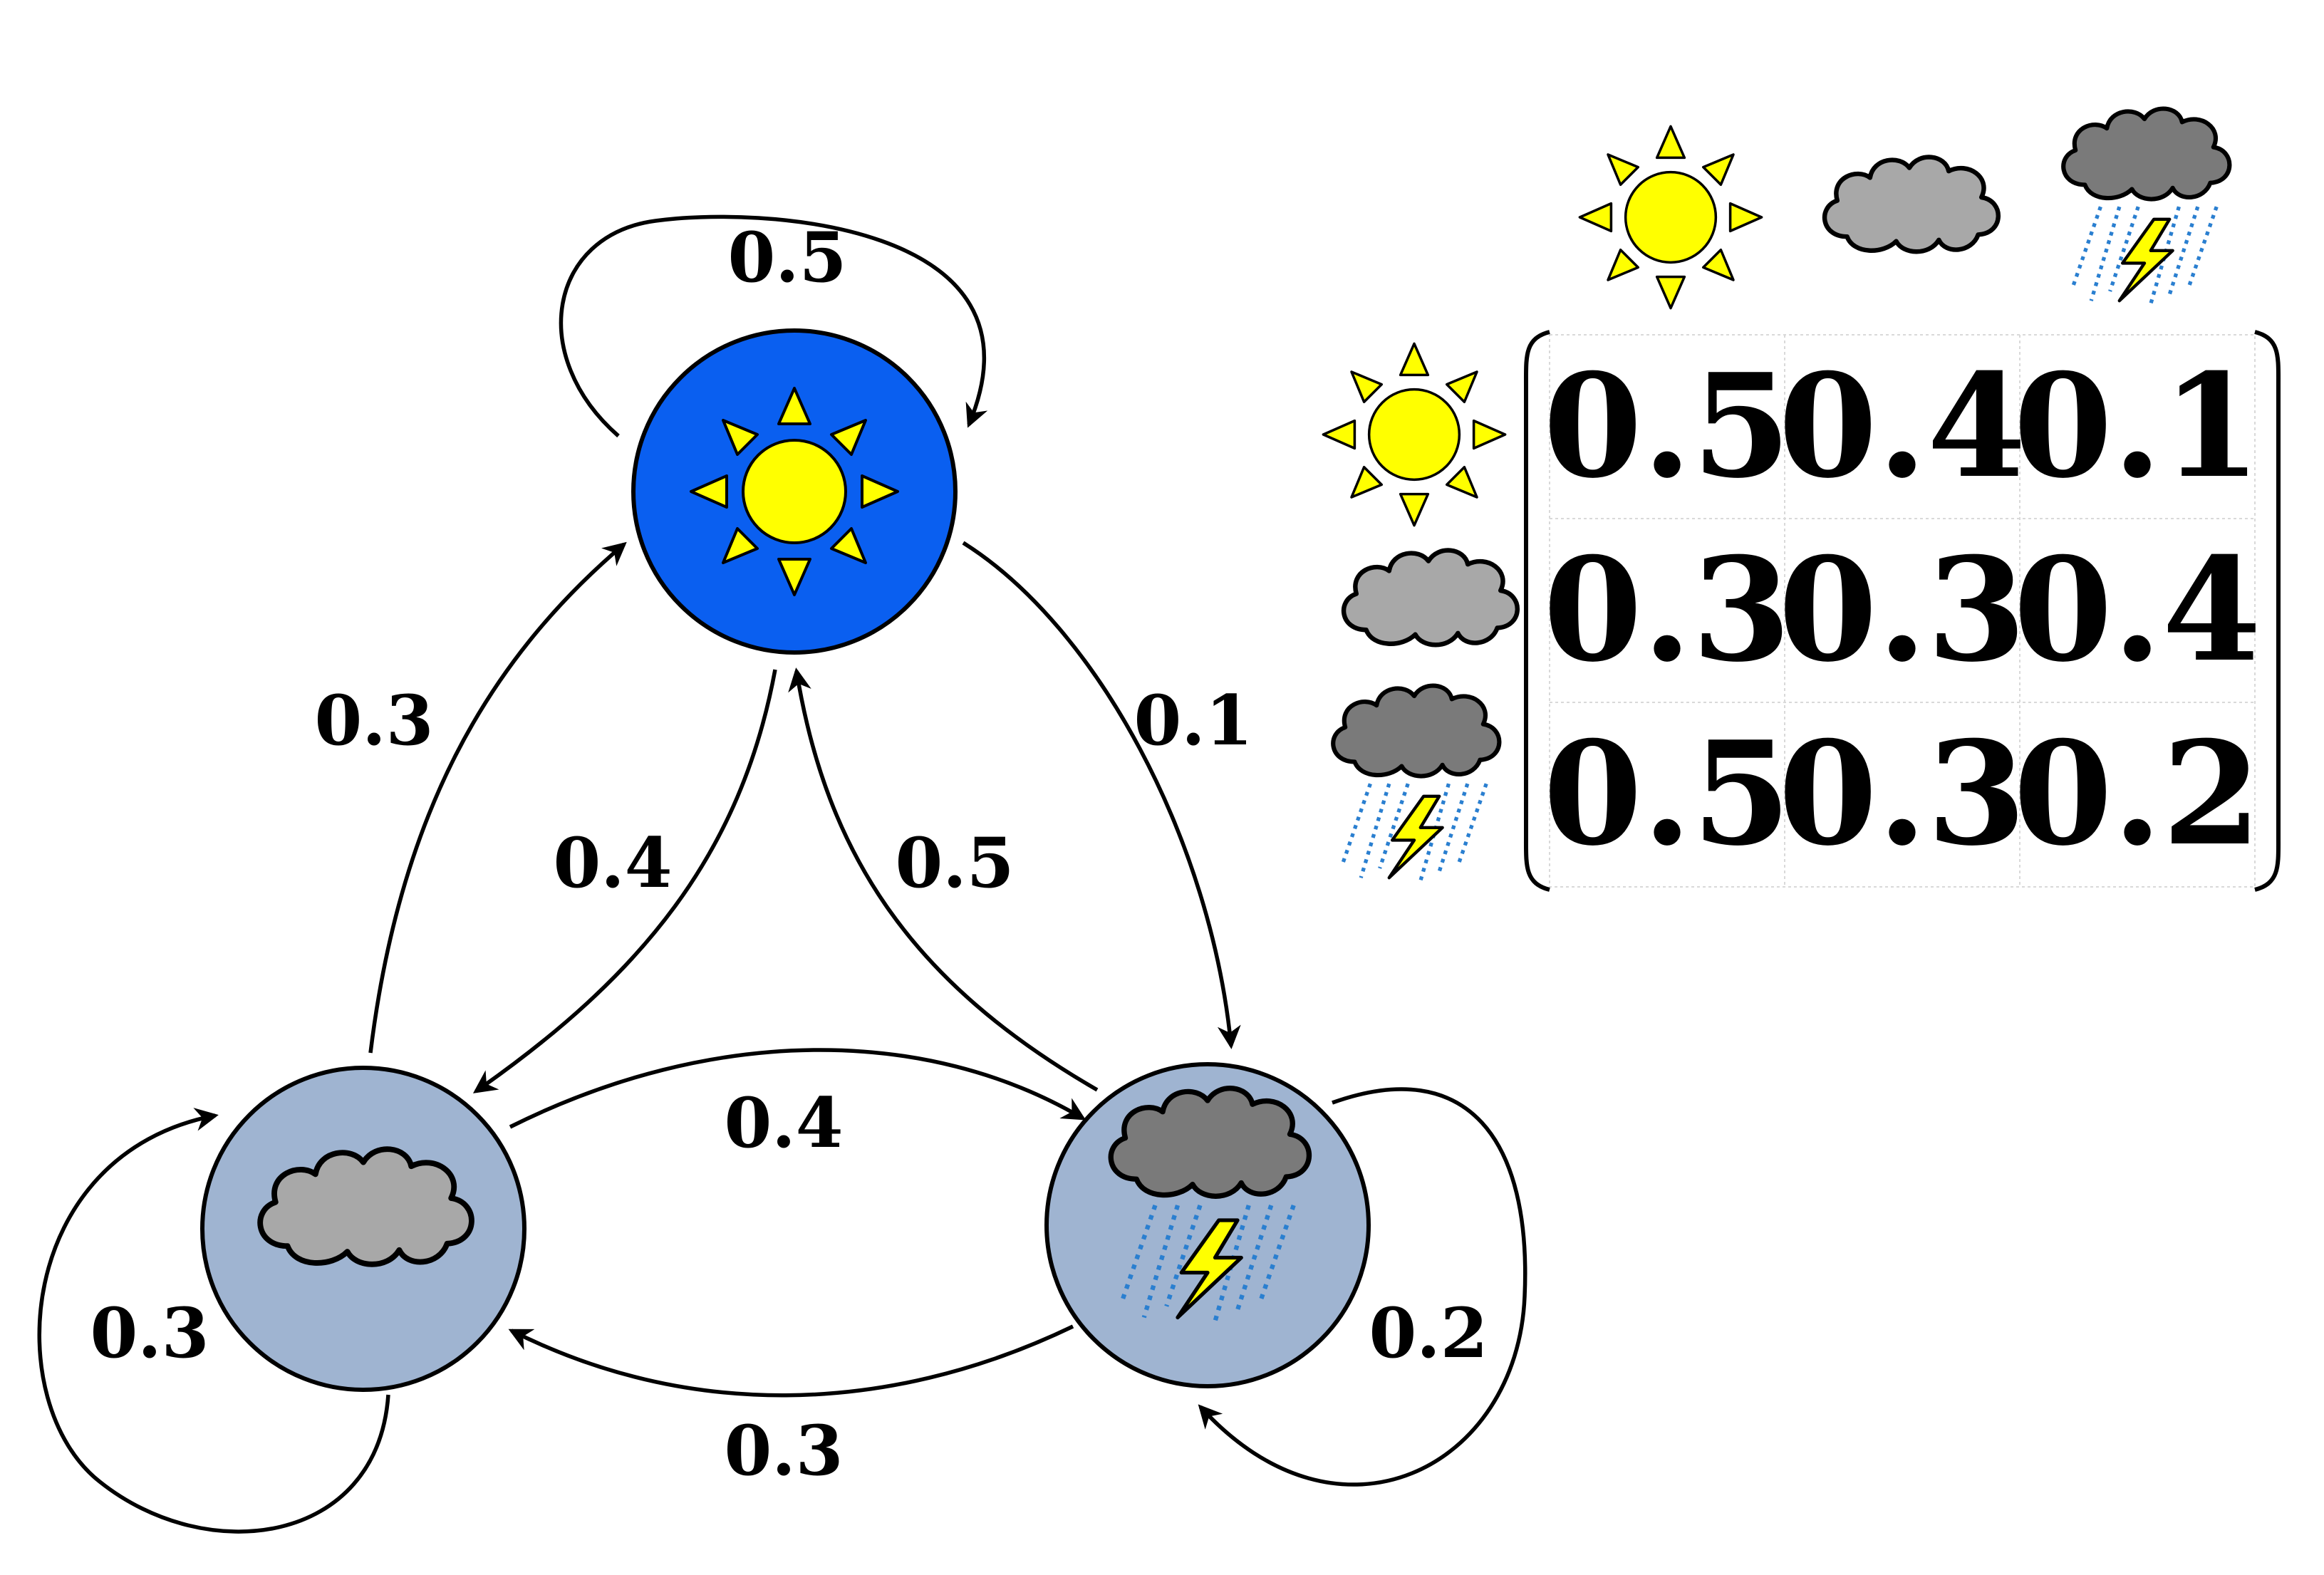 The image size is (2324, 1575). What do you see at coordinates (1902, 794) in the screenshot?
I see `matrix-cell-r3c2: 0.3` at bounding box center [1902, 794].